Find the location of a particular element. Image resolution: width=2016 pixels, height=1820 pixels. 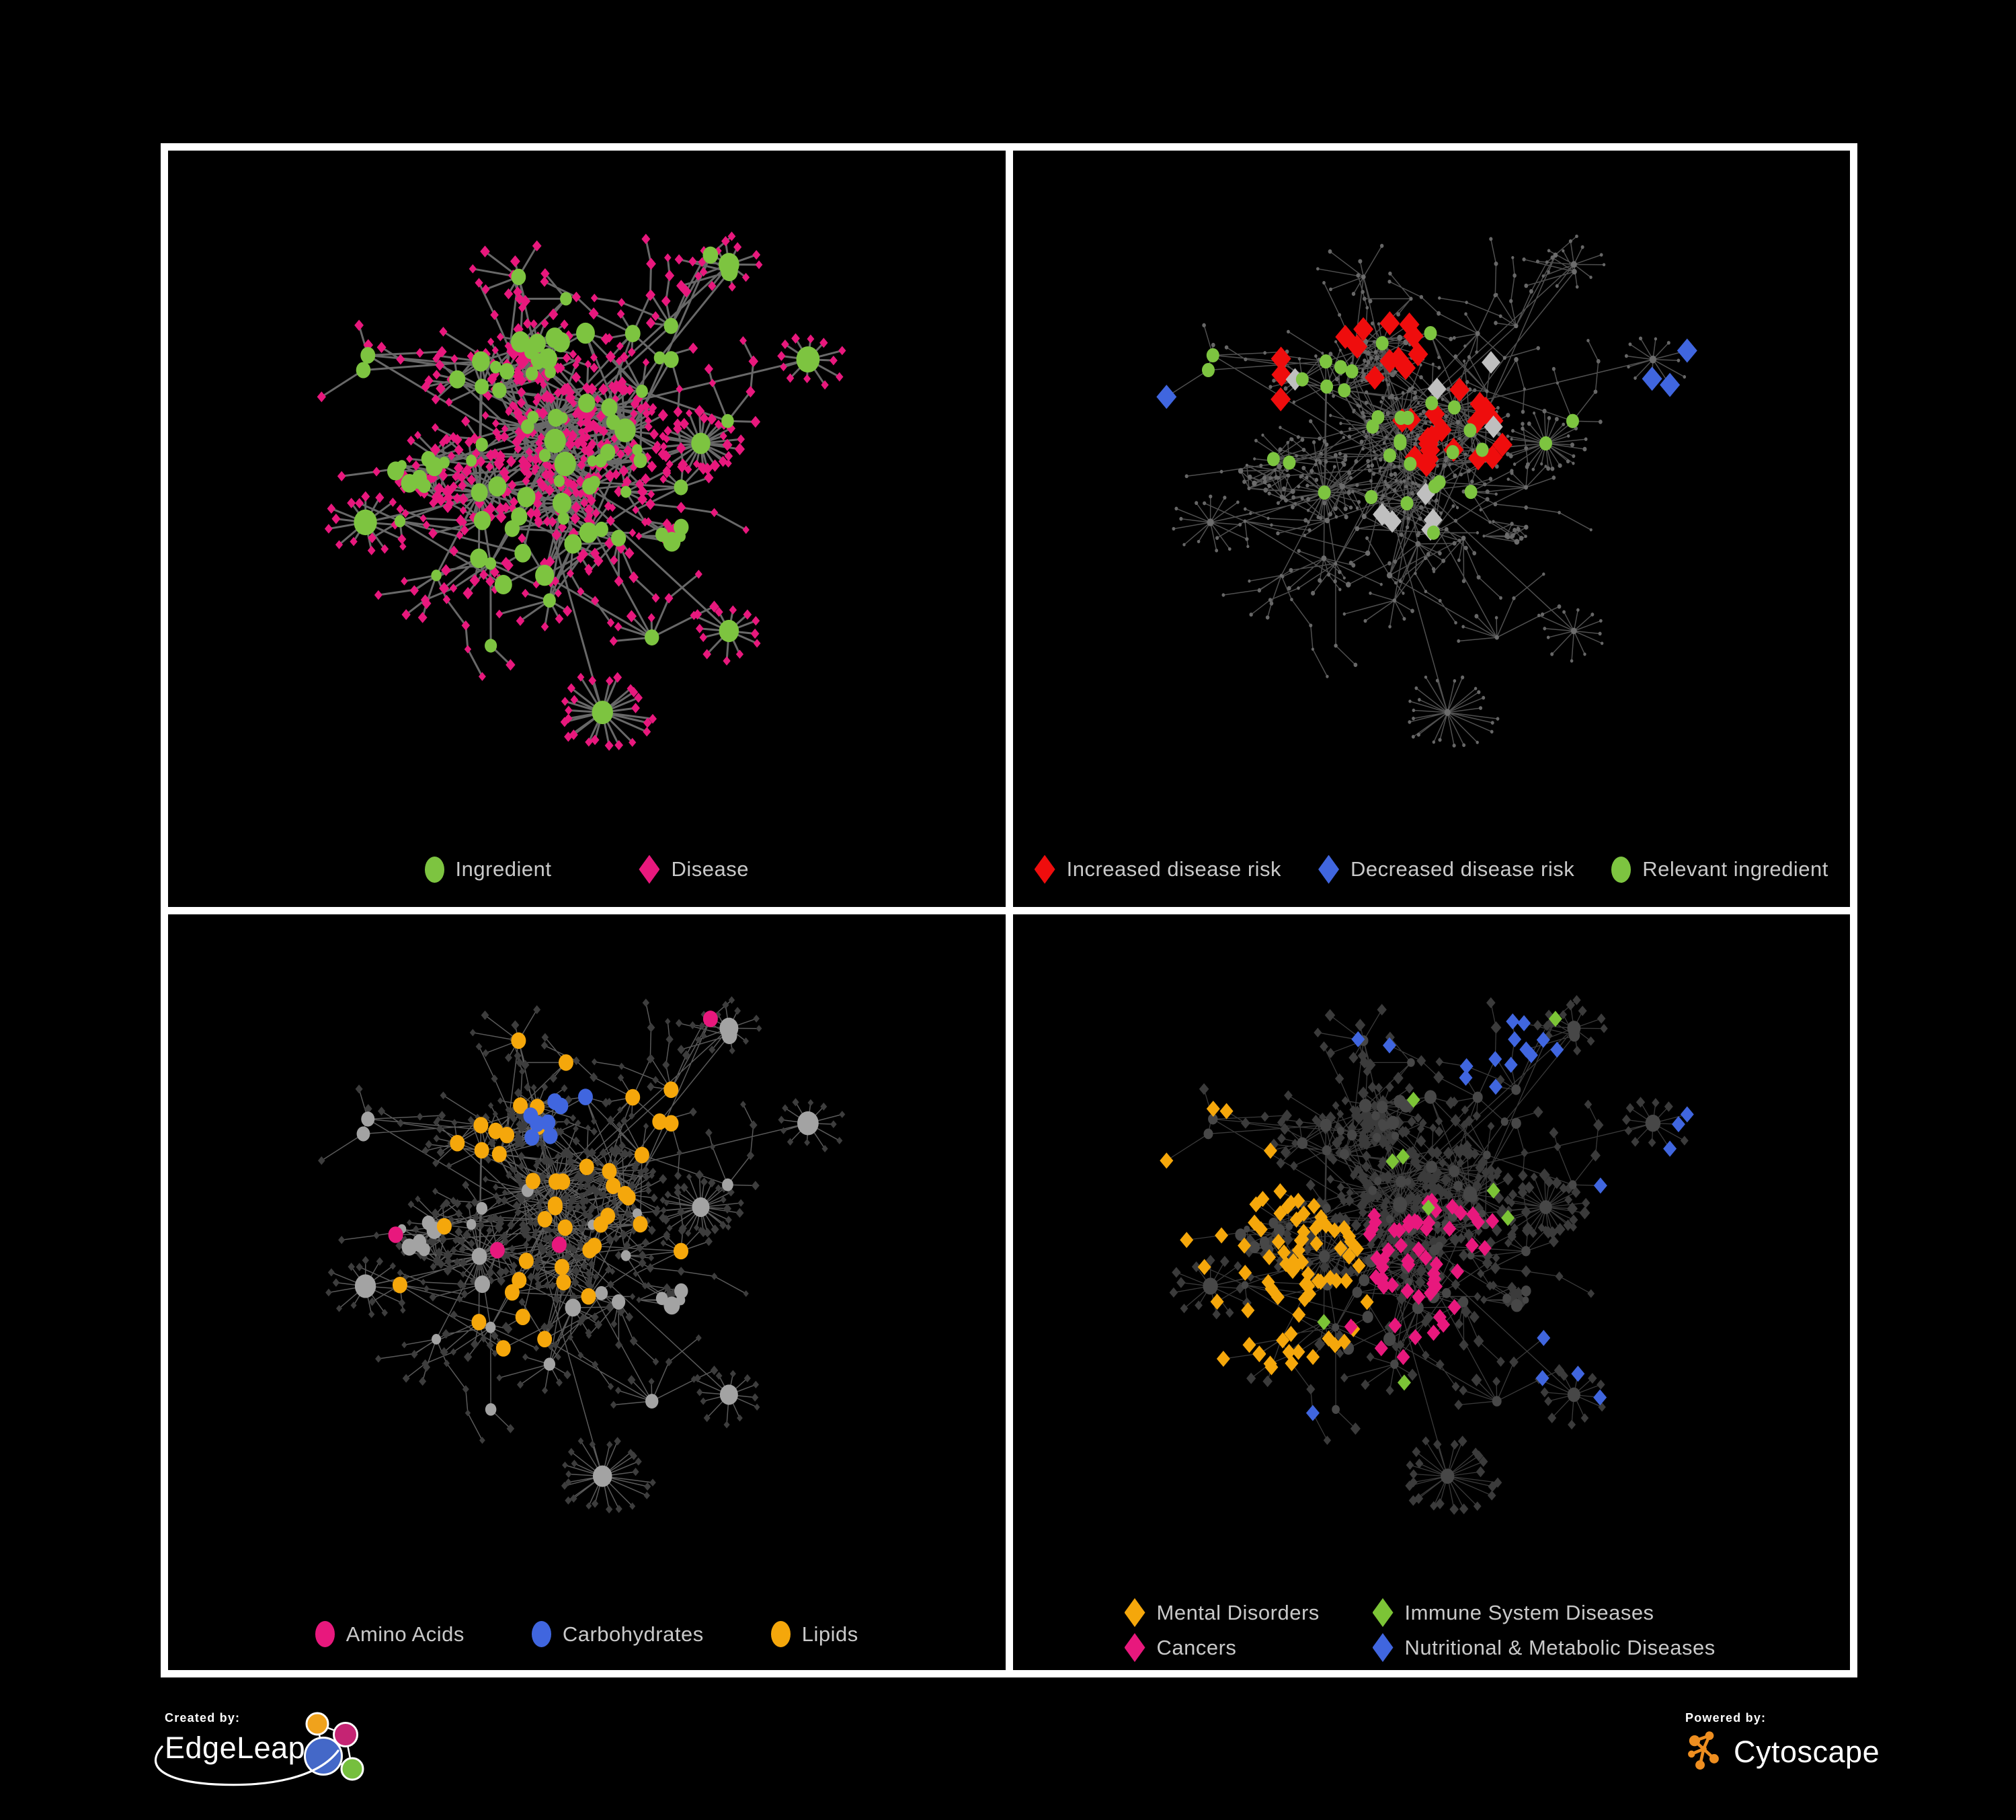

edgeleap-brand: EdgeLeap is located at coordinates (235, 1748).